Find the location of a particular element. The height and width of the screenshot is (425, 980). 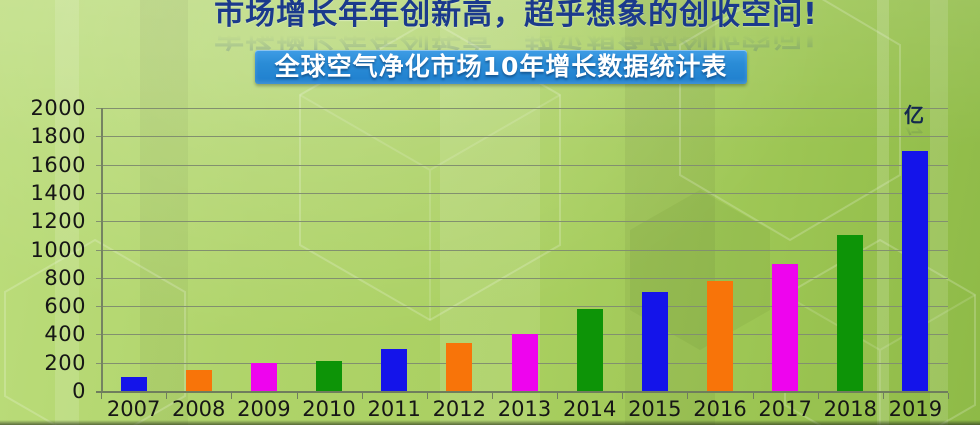

bar-2018 is located at coordinates (850, 313).